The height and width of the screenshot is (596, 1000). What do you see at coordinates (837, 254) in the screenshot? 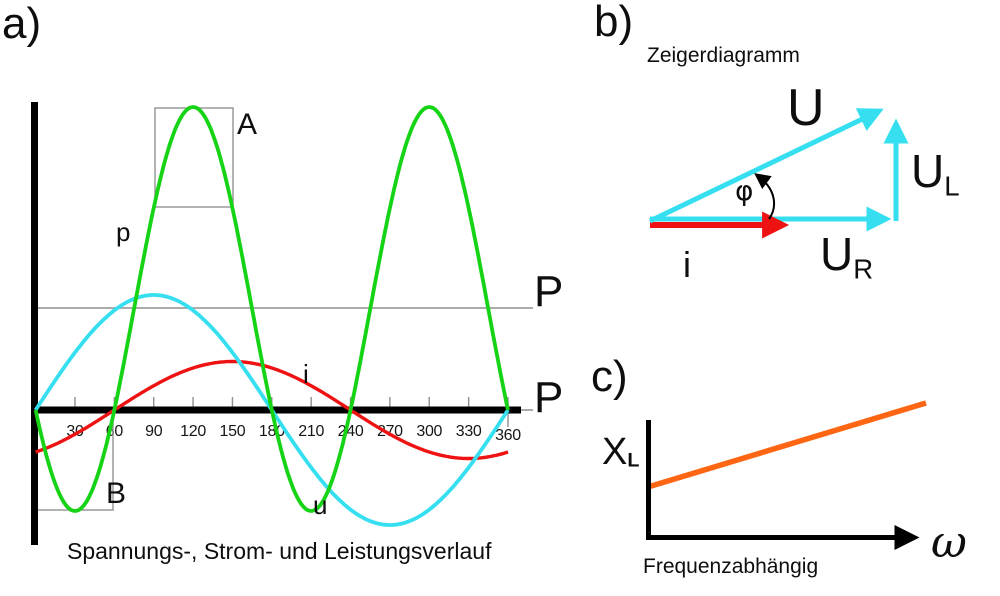
I see `ur-main: U` at bounding box center [837, 254].